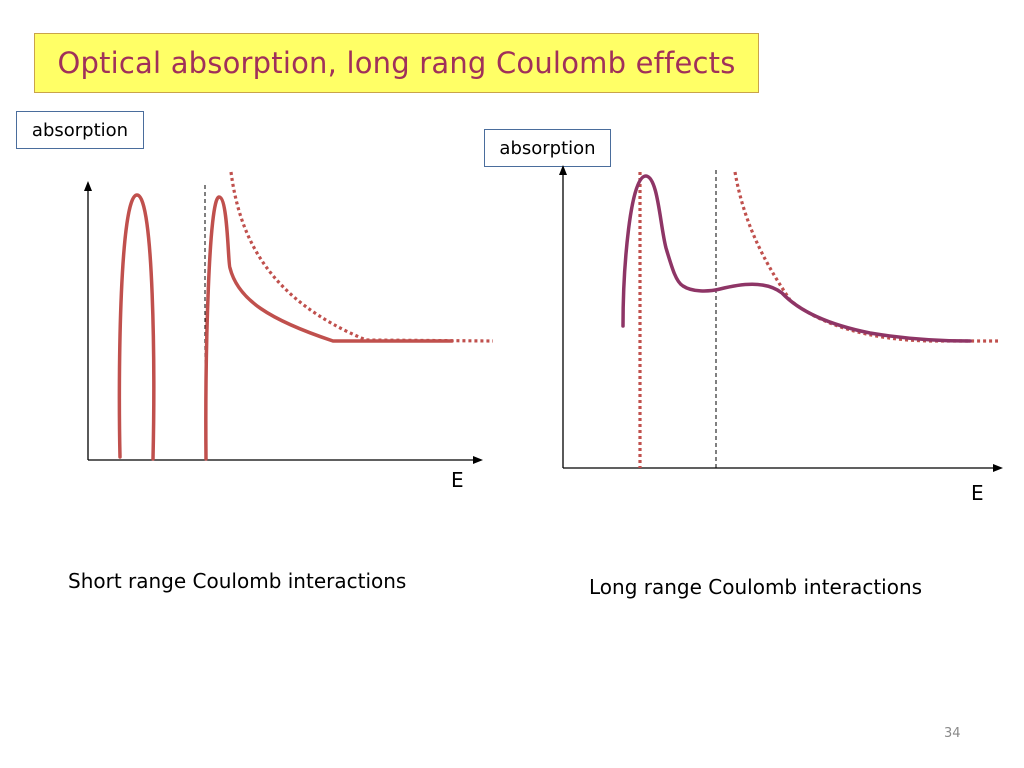 This screenshot has width=1024, height=768. I want to click on left-x-axis-label: E, so click(457, 480).